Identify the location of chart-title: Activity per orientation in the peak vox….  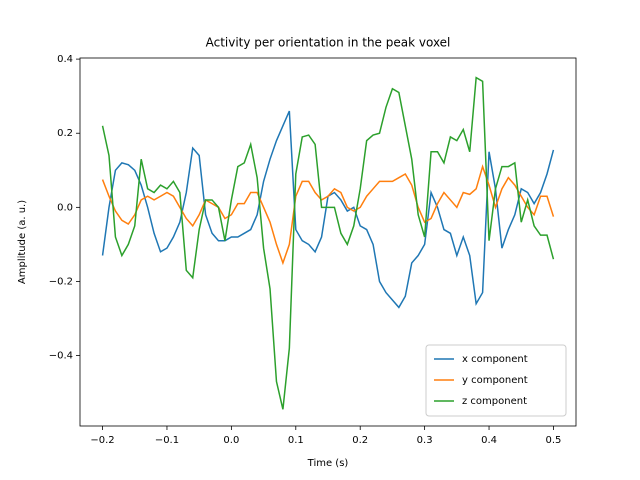
(328, 43).